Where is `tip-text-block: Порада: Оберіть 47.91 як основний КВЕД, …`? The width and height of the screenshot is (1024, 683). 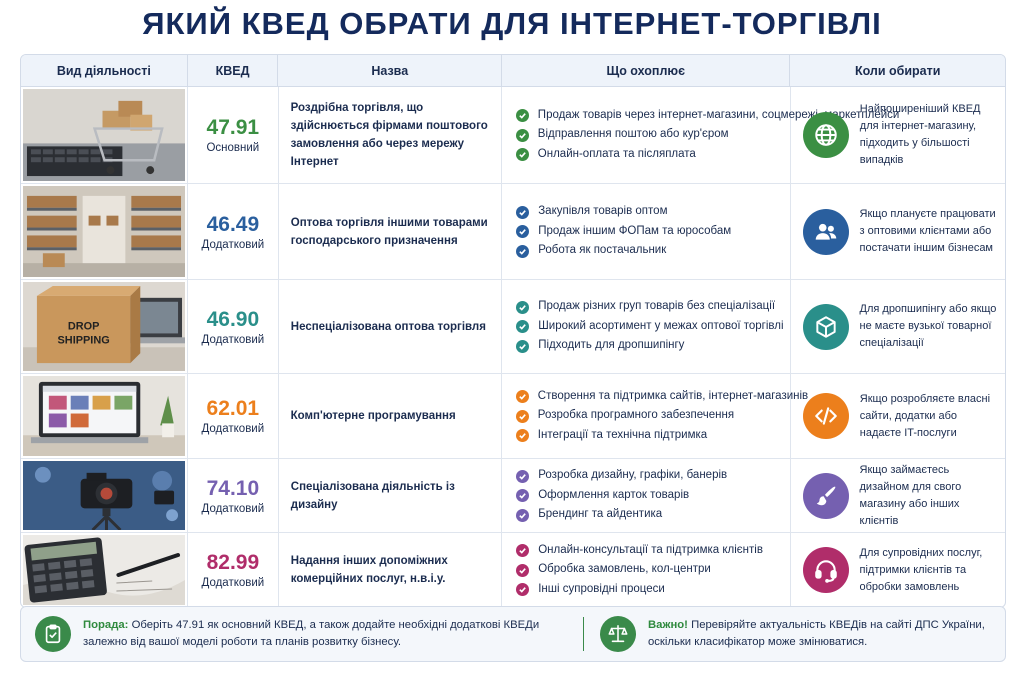 tip-text-block: Порада: Оберіть 47.91 як основний КВЕД, … is located at coordinates (321, 634).